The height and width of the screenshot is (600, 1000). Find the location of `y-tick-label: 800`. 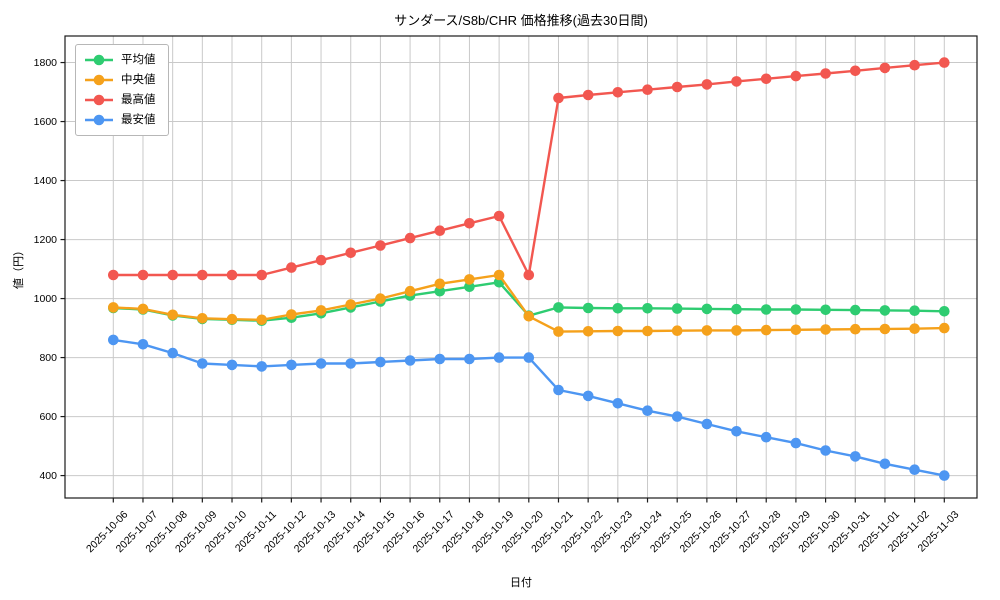

y-tick-label: 800 is located at coordinates (48, 358).